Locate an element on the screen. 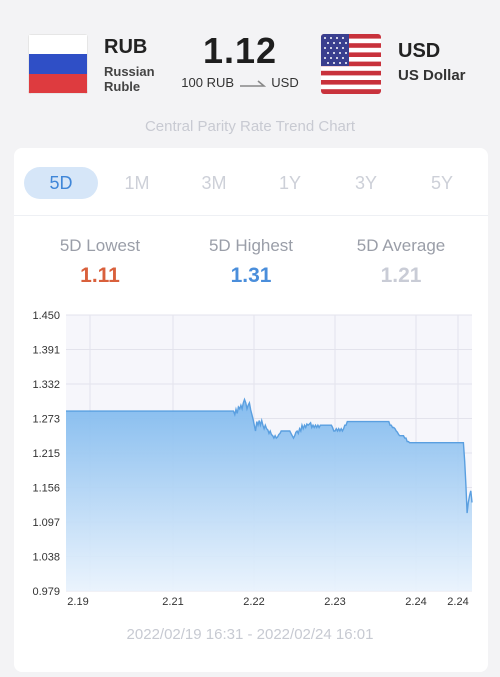 Image resolution: width=500 pixels, height=677 pixels. y-tick-label: 1.273 is located at coordinates (46, 420).